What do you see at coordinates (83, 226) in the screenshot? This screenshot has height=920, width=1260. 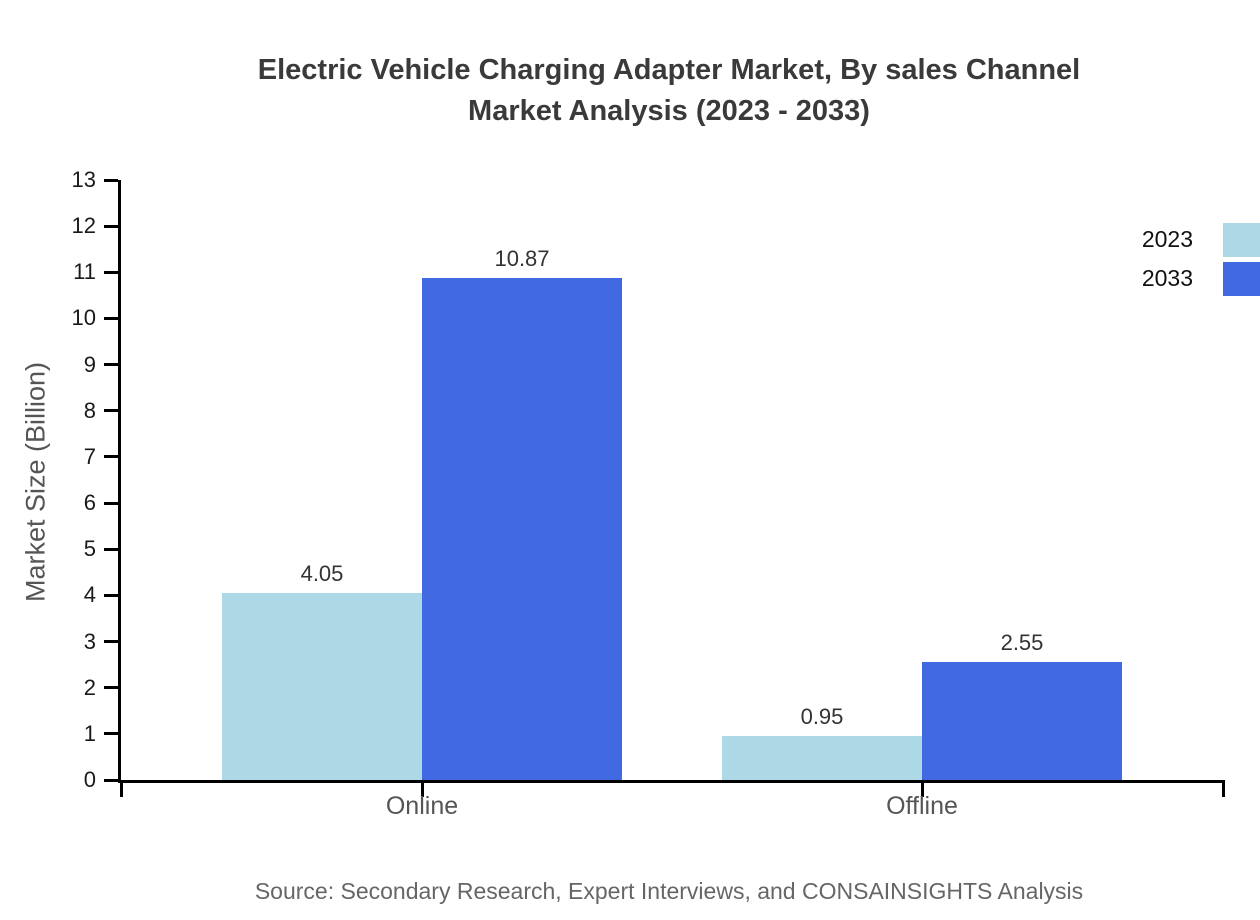 I see `y-axis-tick-label: 12` at bounding box center [83, 226].